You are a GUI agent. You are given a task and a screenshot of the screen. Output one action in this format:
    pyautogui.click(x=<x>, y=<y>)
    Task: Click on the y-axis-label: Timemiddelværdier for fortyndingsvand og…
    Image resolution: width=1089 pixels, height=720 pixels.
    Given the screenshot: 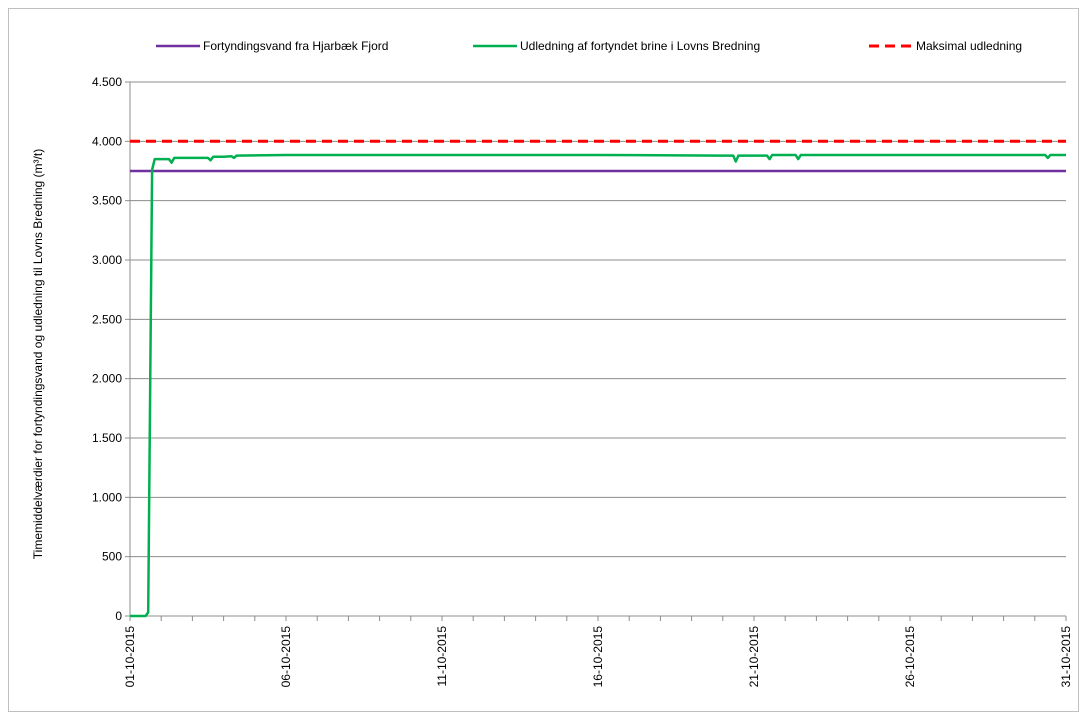 What is the action you would take?
    pyautogui.click(x=38, y=354)
    